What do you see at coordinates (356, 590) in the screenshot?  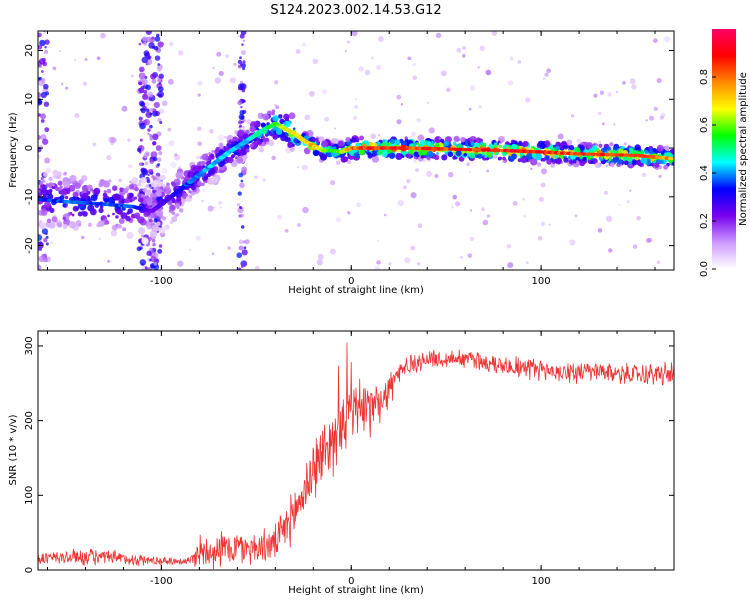 I see `snr-x-axis-label: Height of straight line (km)` at bounding box center [356, 590].